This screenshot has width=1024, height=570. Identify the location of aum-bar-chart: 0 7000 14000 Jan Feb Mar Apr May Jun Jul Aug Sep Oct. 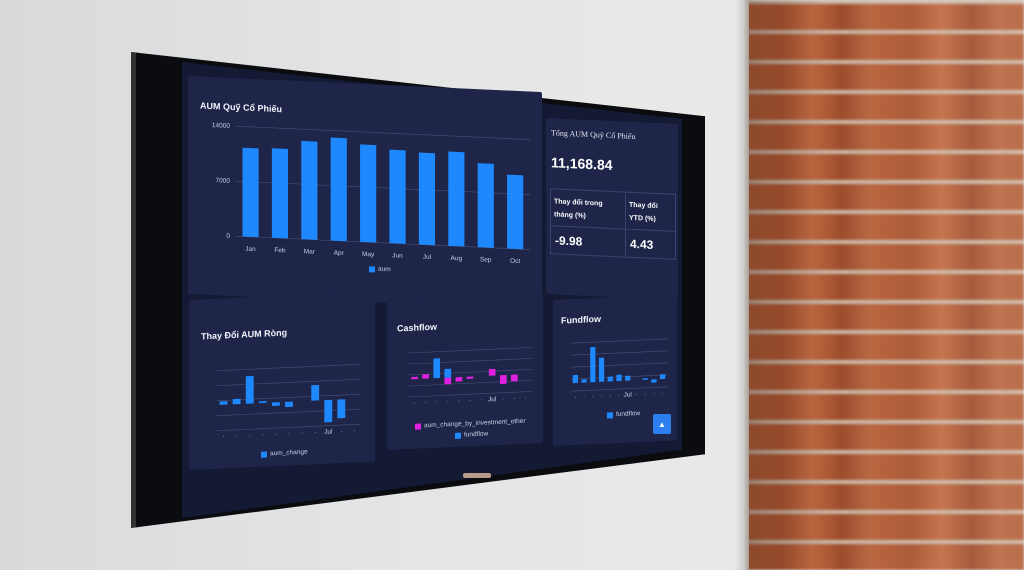
(371, 193).